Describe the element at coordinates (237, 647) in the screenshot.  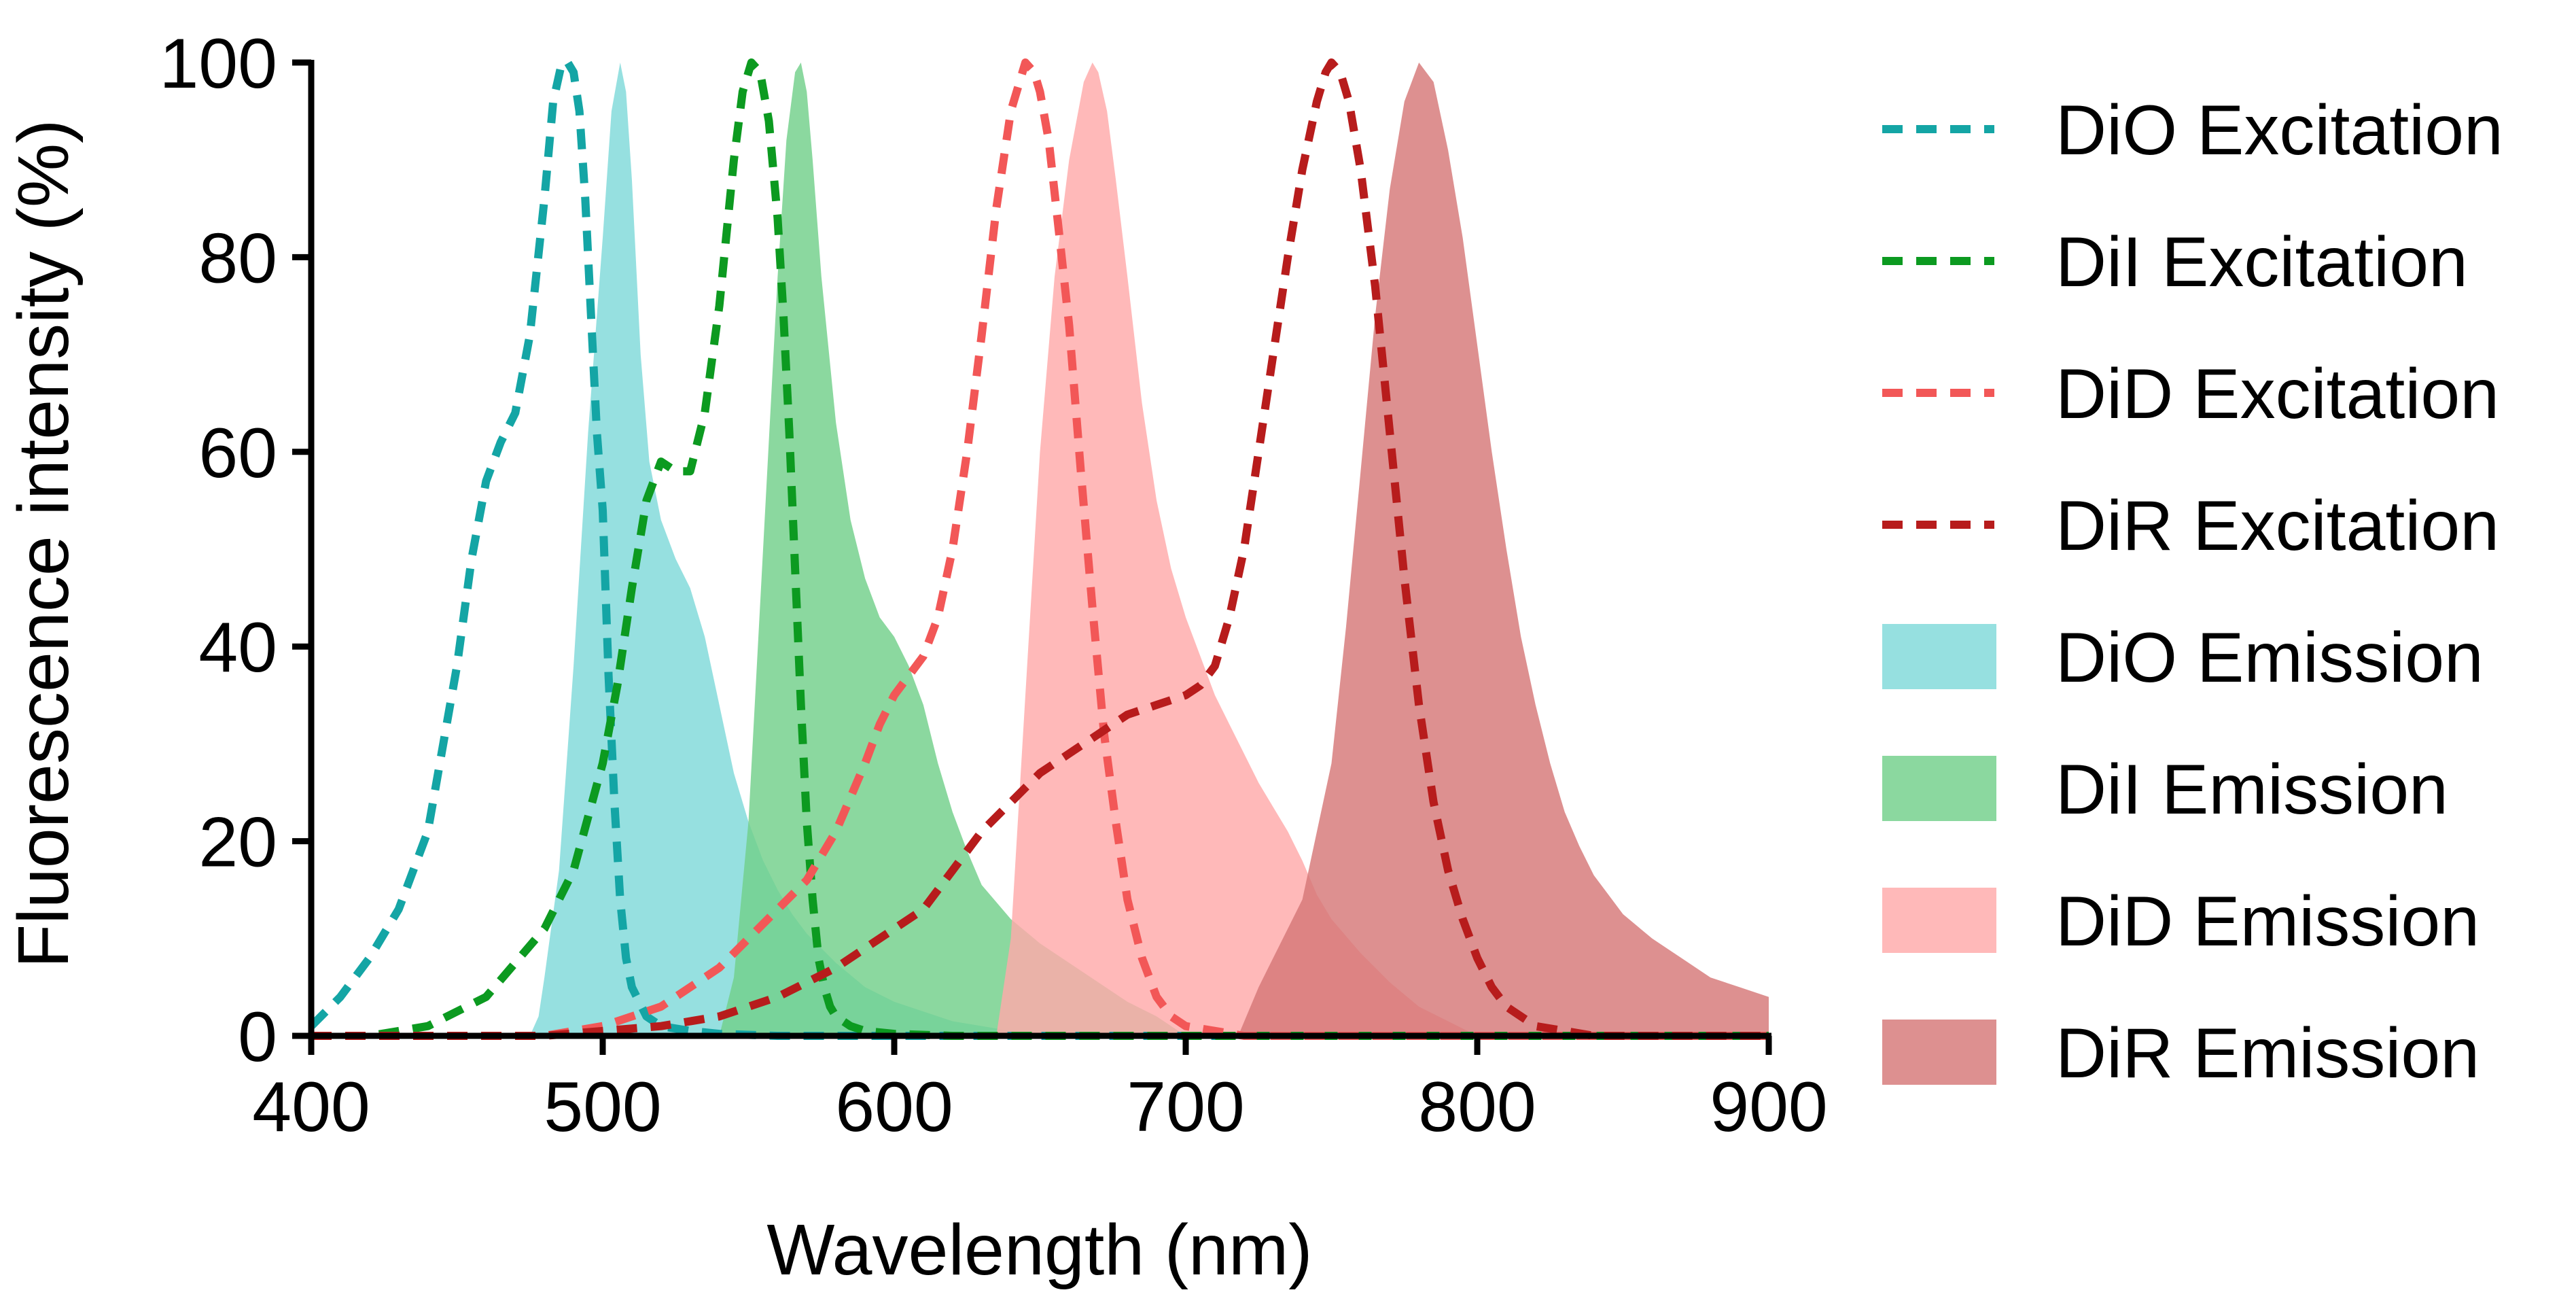
I see `y-tick-label: 40` at that location.